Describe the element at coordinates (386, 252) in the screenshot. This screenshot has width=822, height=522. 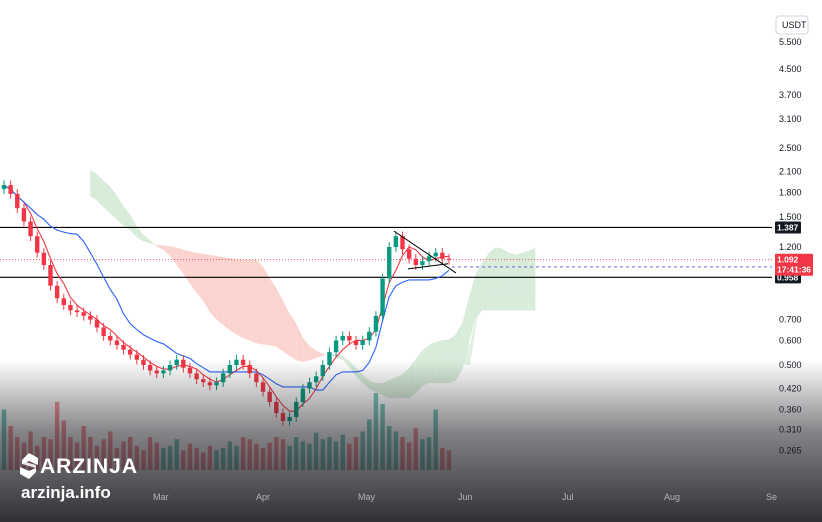
I see `level-lines` at that location.